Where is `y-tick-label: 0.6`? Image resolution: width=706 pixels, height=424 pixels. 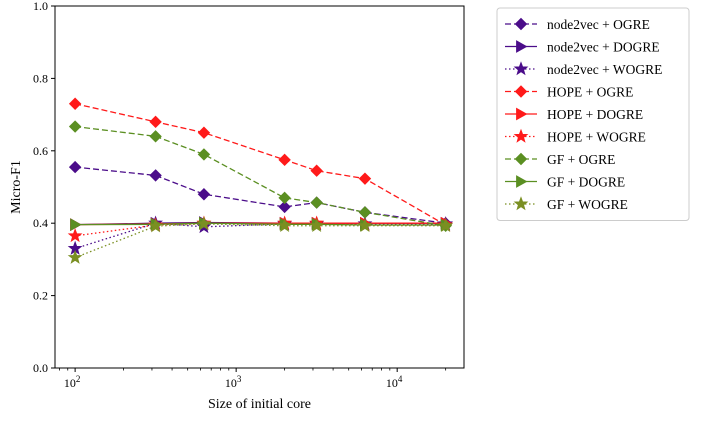
y-tick-label: 0.6 is located at coordinates (40, 151).